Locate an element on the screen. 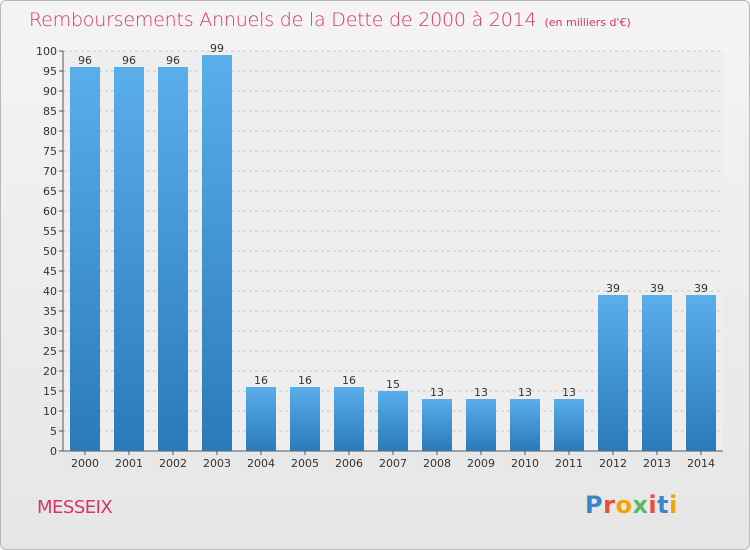  y-tick-label: 25 is located at coordinates (50, 351).